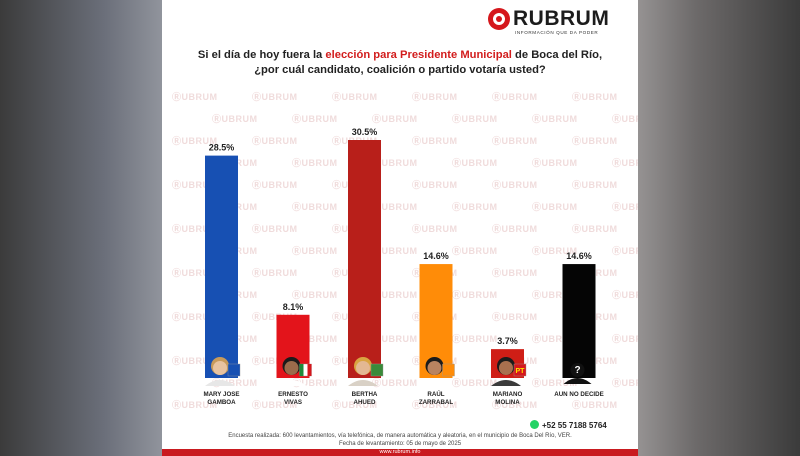  Describe the element at coordinates (234, 370) in the screenshot. I see `pan-logo` at that location.